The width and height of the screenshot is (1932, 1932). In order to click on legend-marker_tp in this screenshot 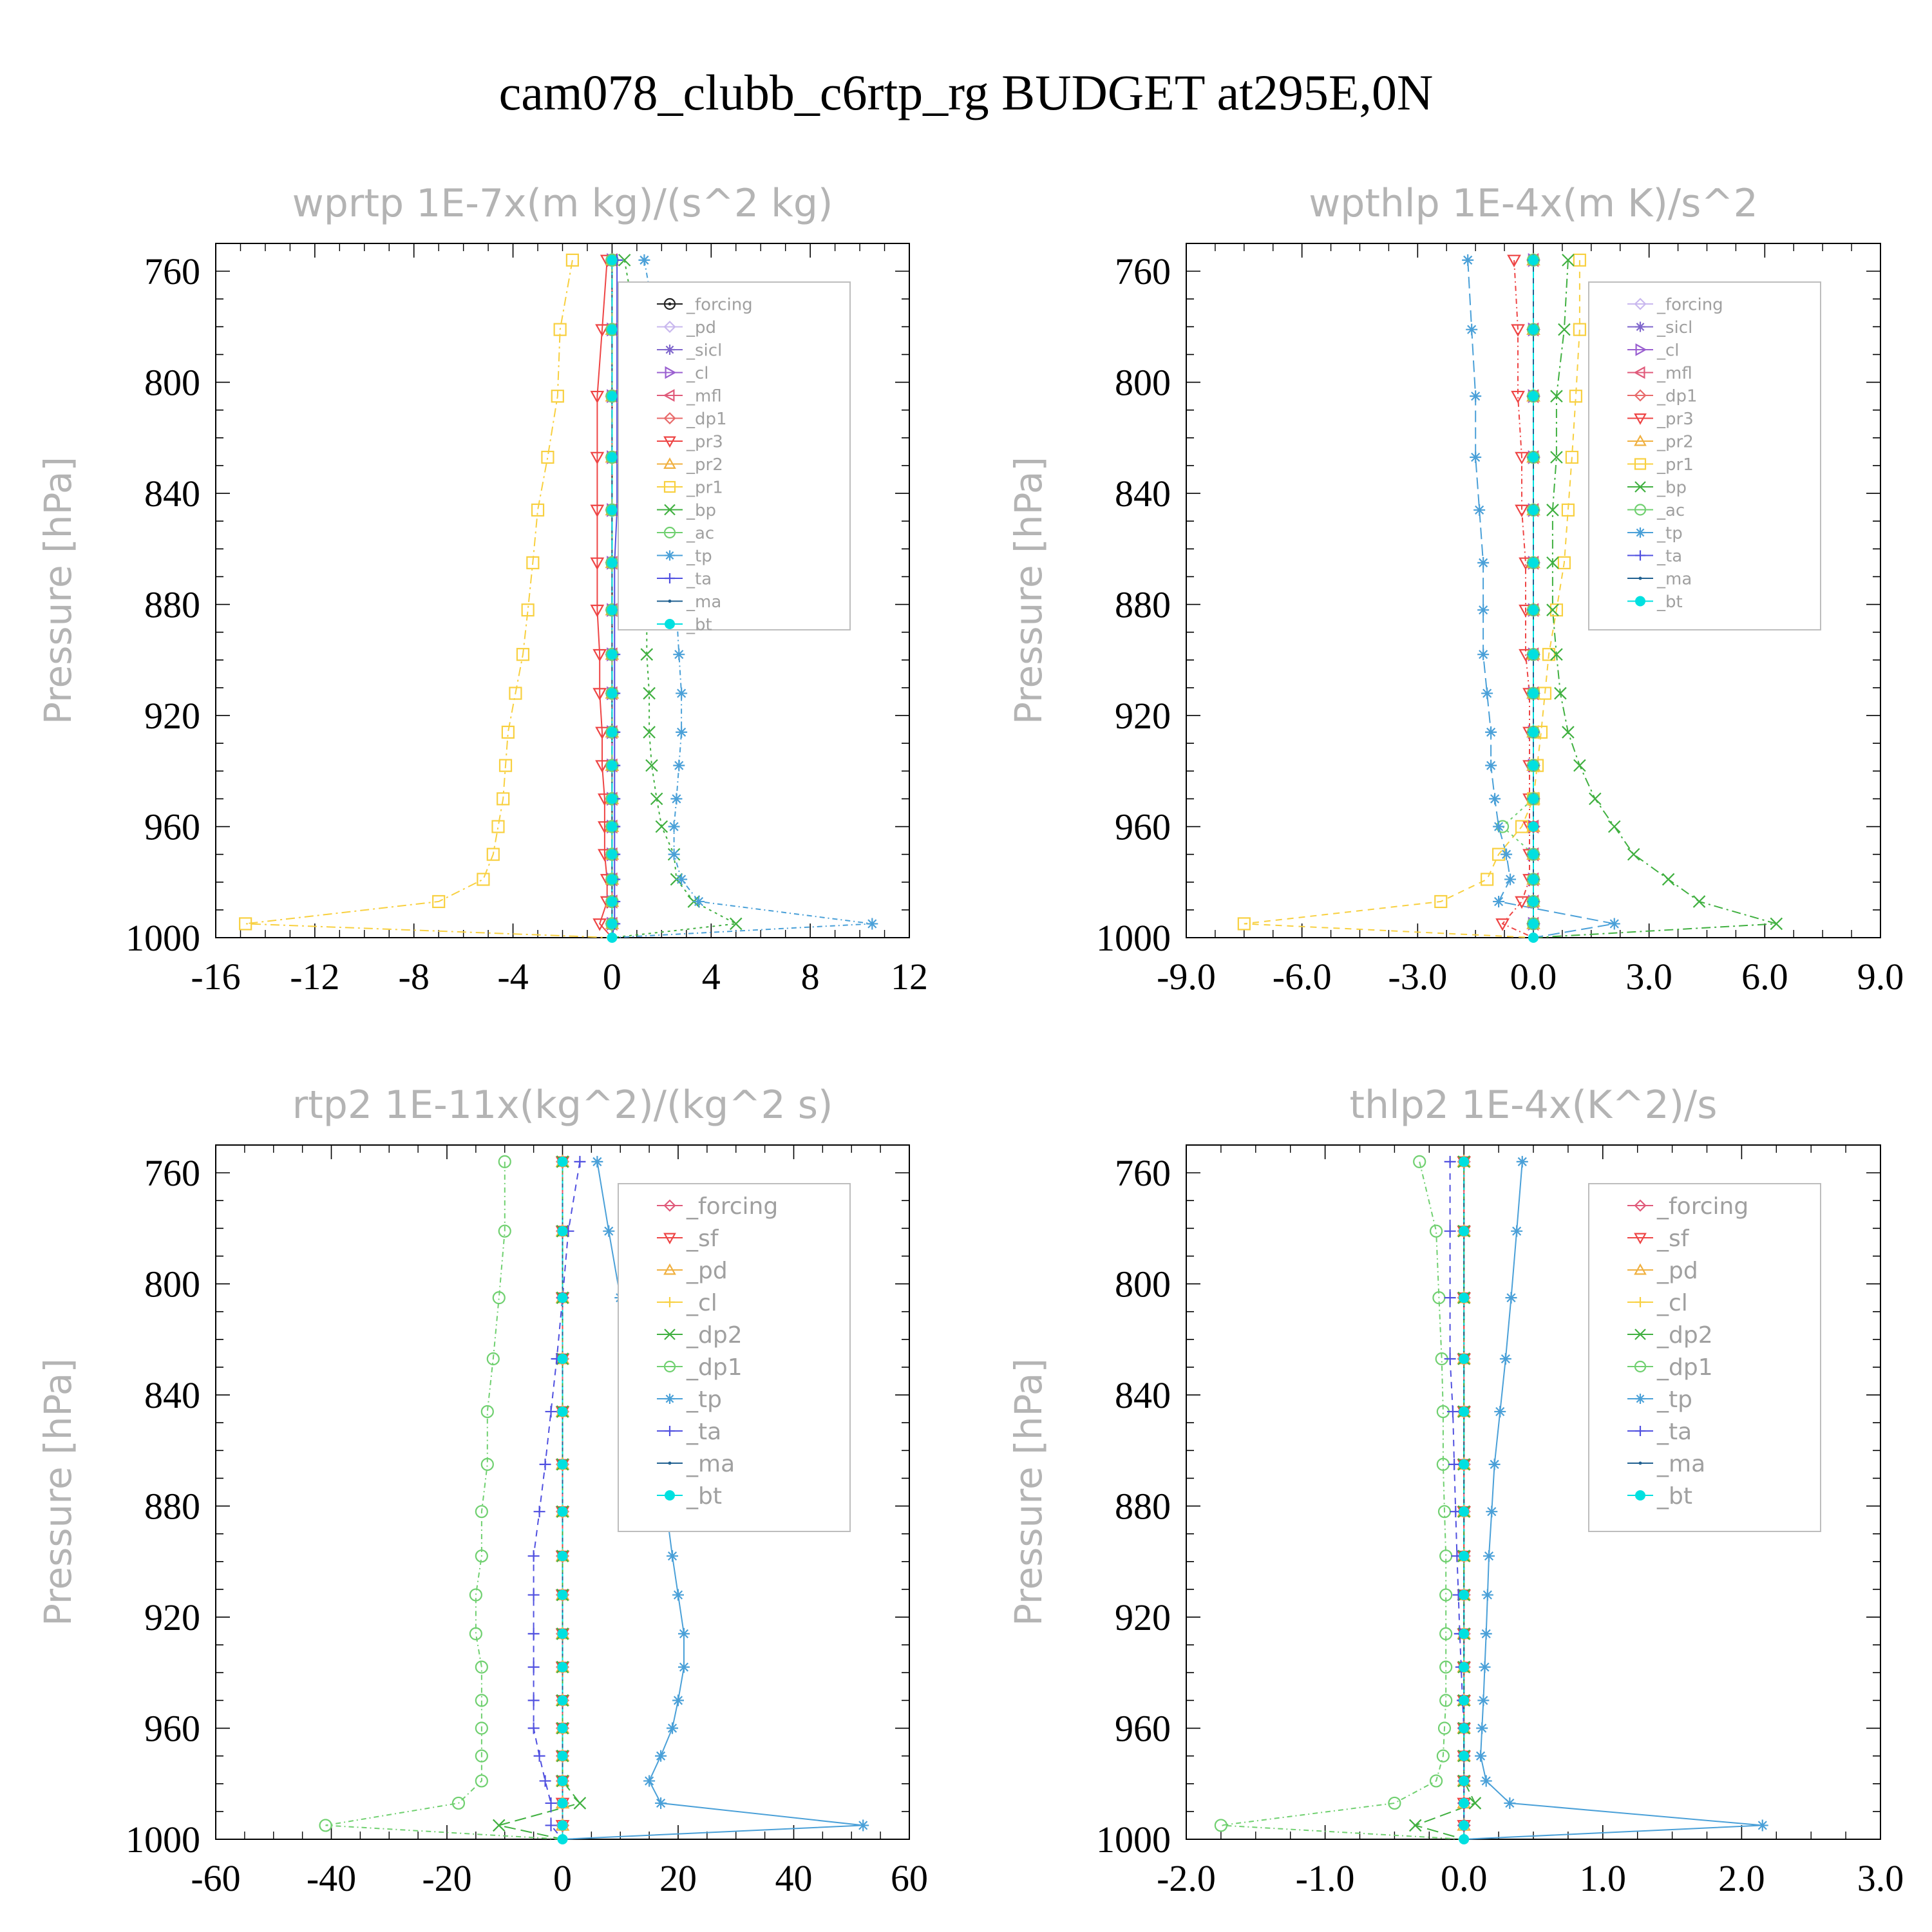, I will do `click(670, 1399)`.